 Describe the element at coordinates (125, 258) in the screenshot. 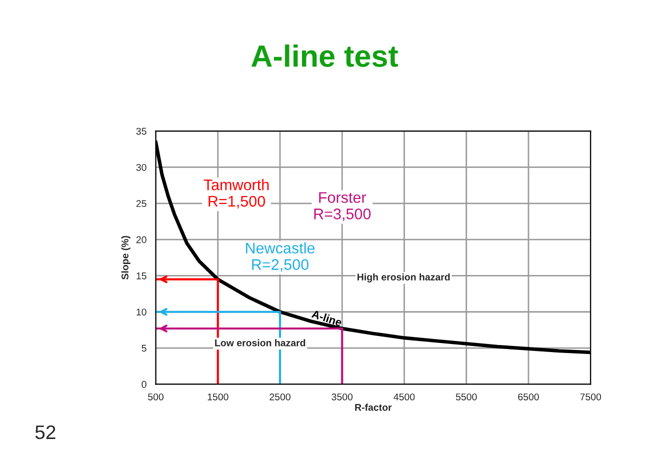

I see `y-axis-title: Slope (%)` at that location.